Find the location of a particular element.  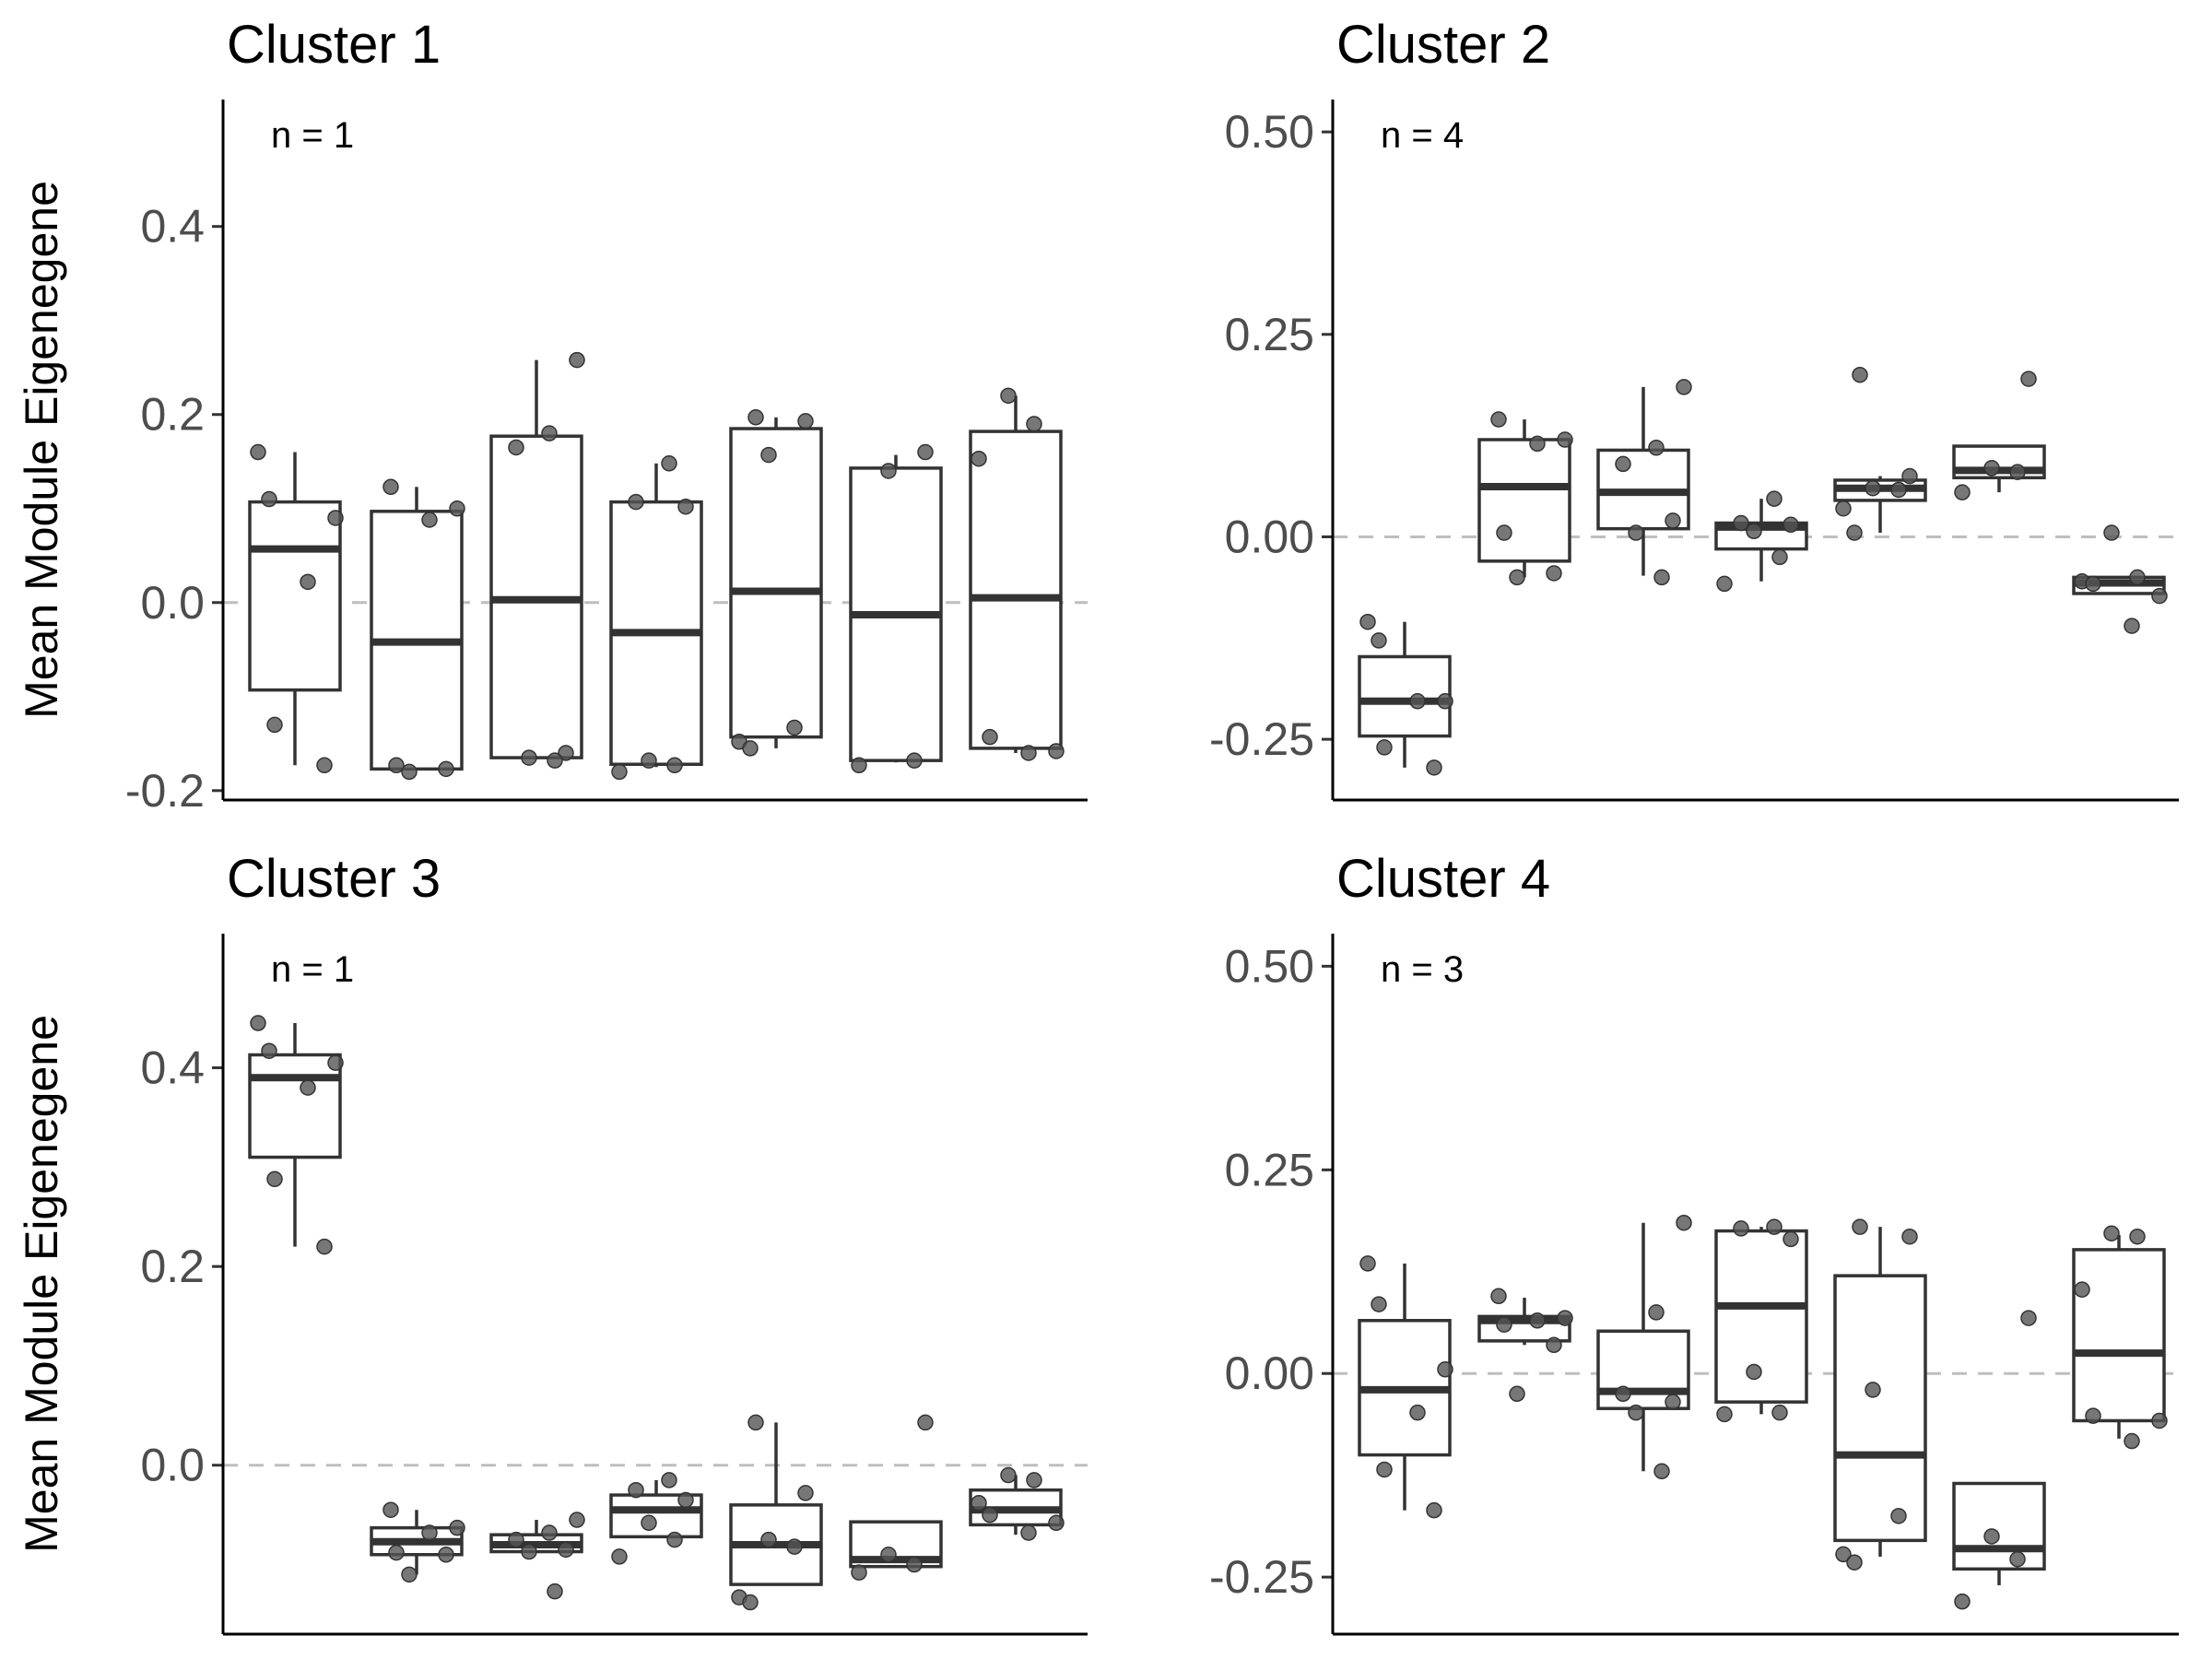

y-tick-label: 0.4 is located at coordinates (172, 227).